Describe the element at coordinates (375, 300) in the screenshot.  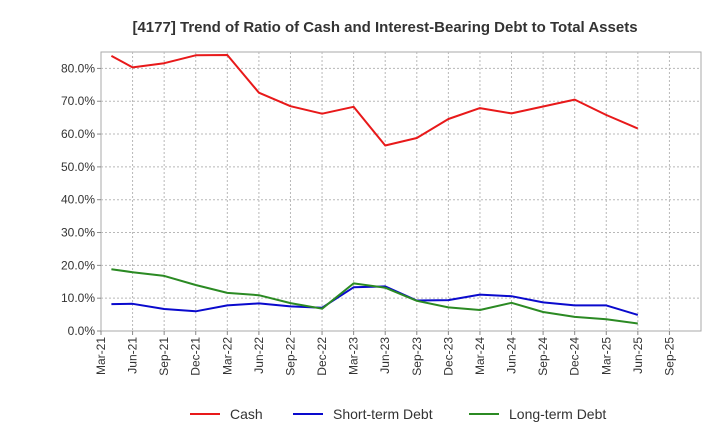
I see `series-line-short-term-debt` at that location.